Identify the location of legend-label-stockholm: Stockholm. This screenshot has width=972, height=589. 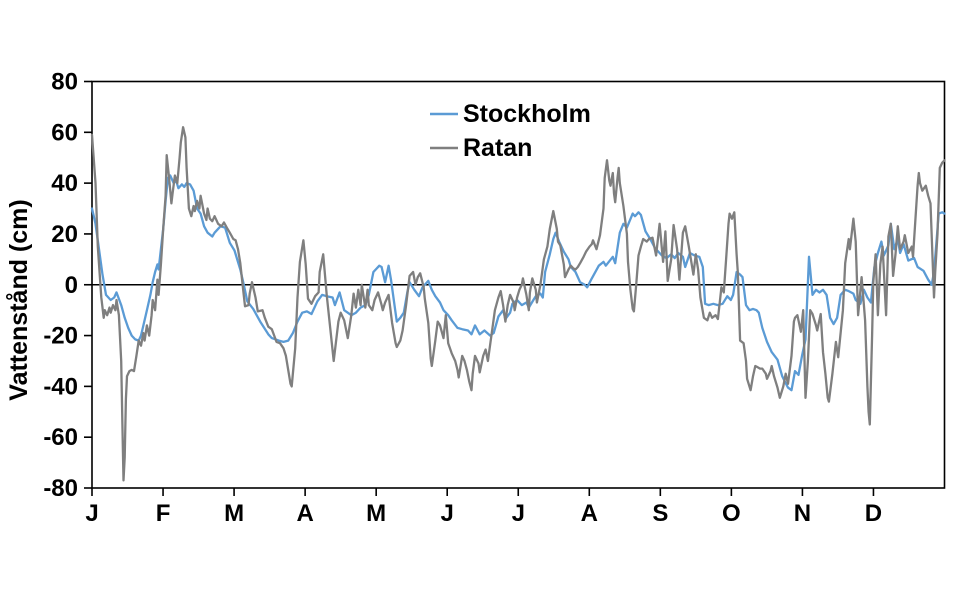
(527, 114).